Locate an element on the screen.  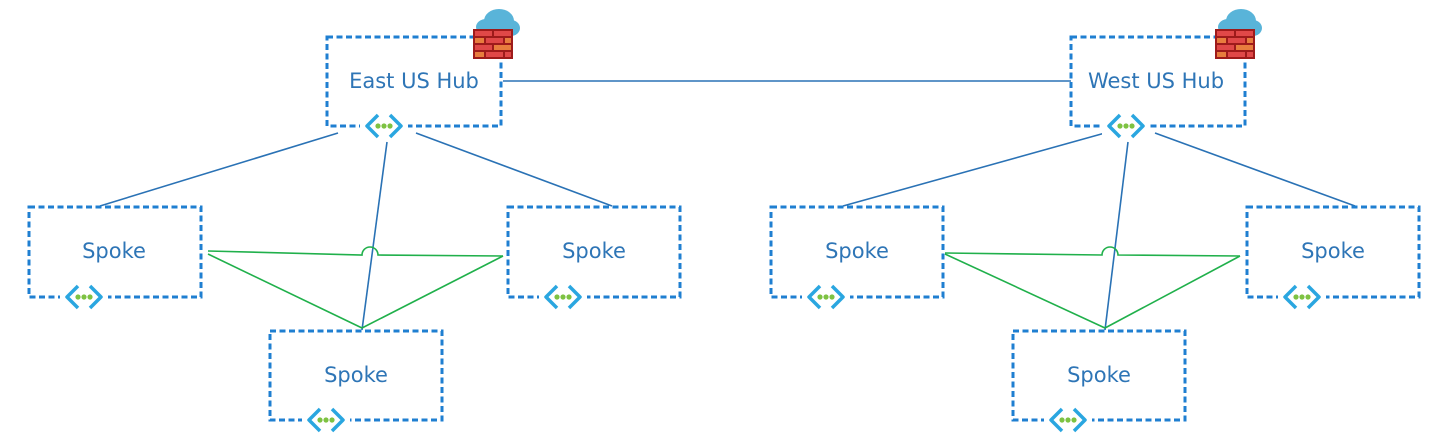
west-hub-to-spoke-left-link is located at coordinates (974, 169).